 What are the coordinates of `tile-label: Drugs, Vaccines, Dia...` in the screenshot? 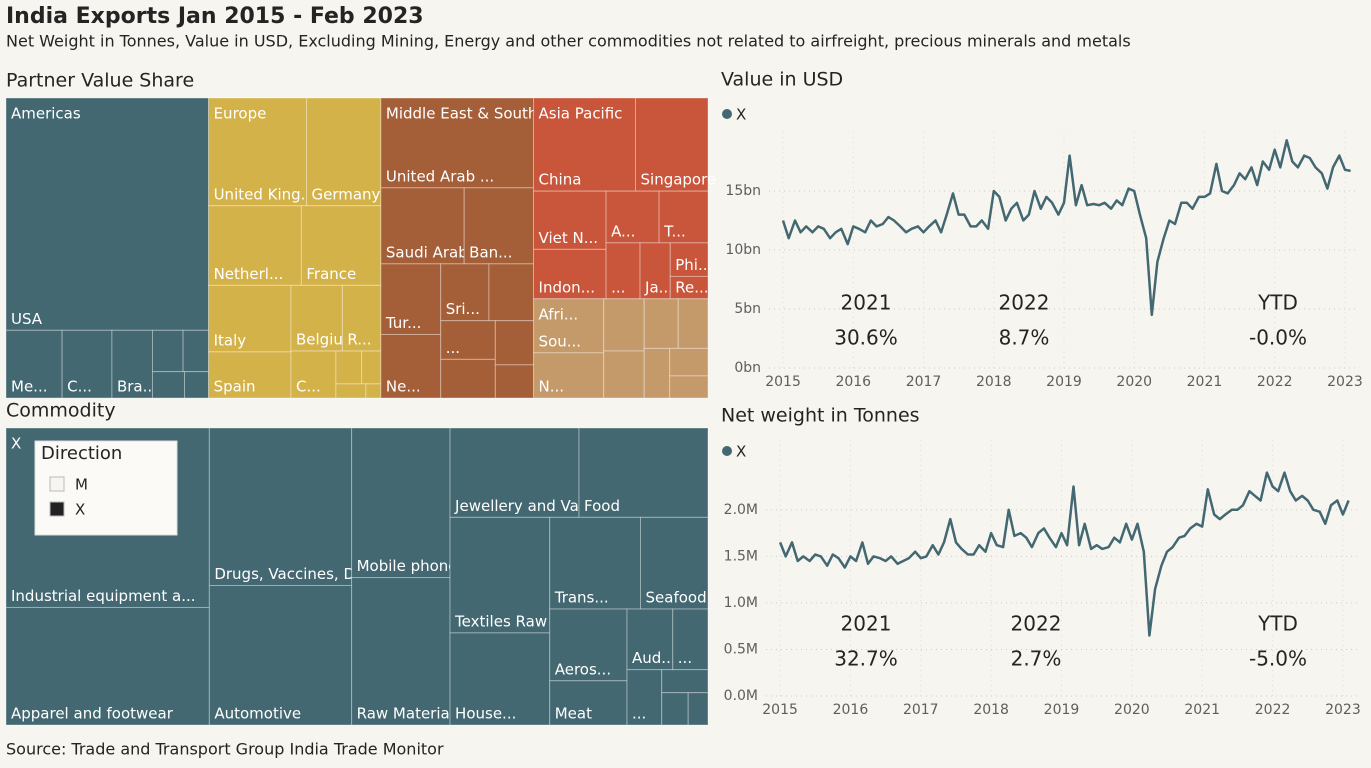 It's located at (298, 574).